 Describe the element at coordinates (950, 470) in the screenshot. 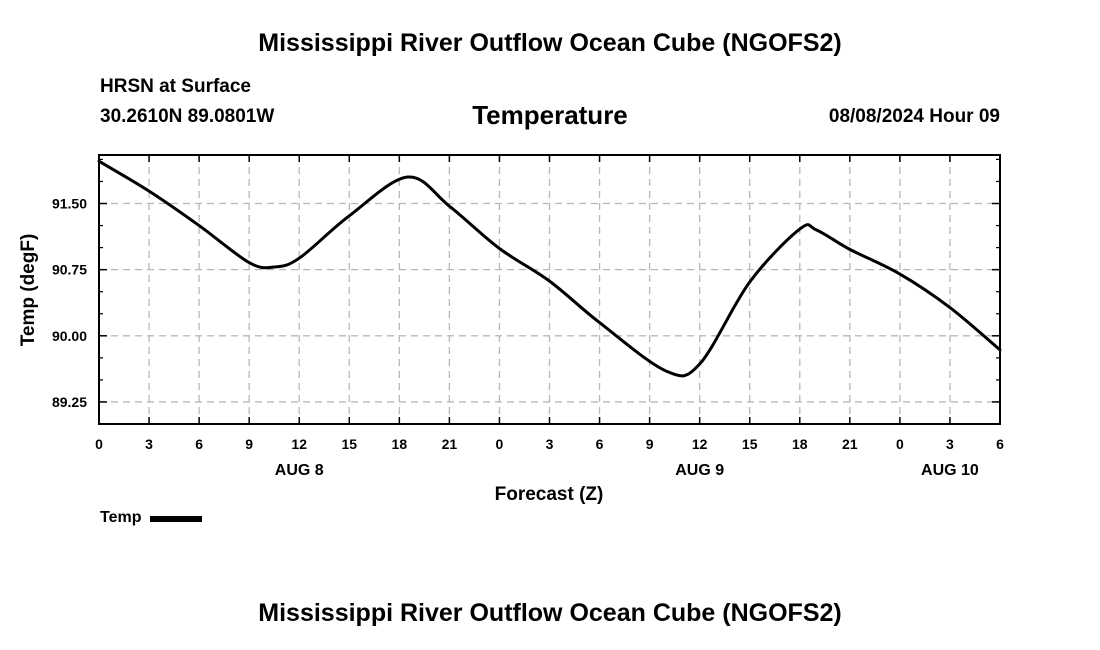

I see `x-day-label: AUG 10` at that location.